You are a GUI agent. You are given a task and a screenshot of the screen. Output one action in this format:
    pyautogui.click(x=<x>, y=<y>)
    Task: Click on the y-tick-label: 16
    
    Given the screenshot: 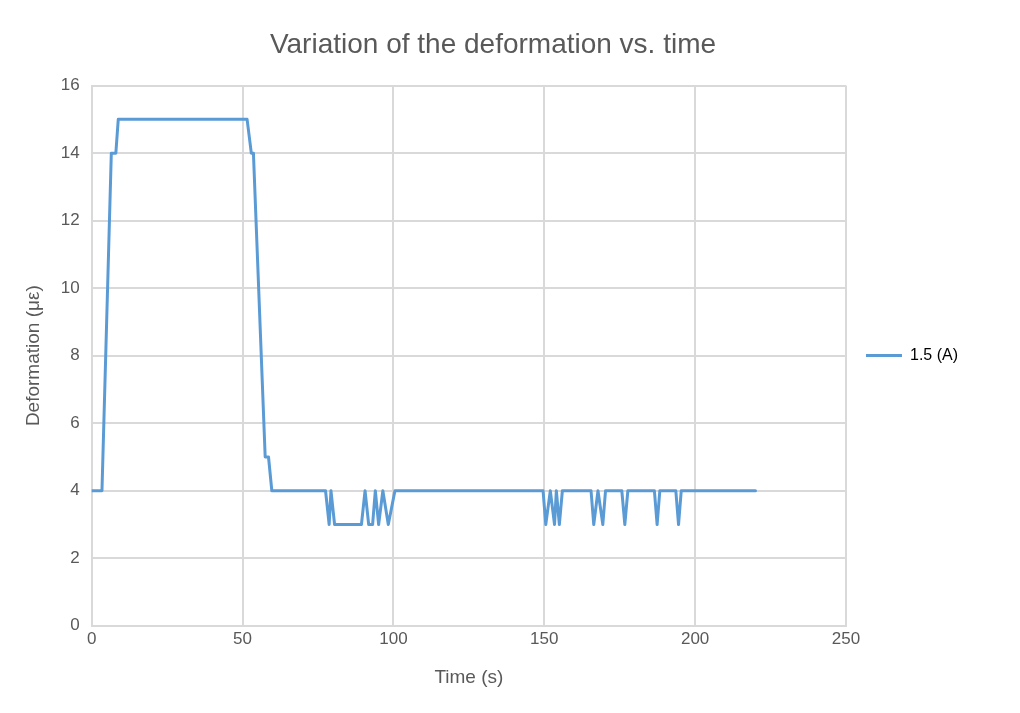 What is the action you would take?
    pyautogui.click(x=70, y=85)
    